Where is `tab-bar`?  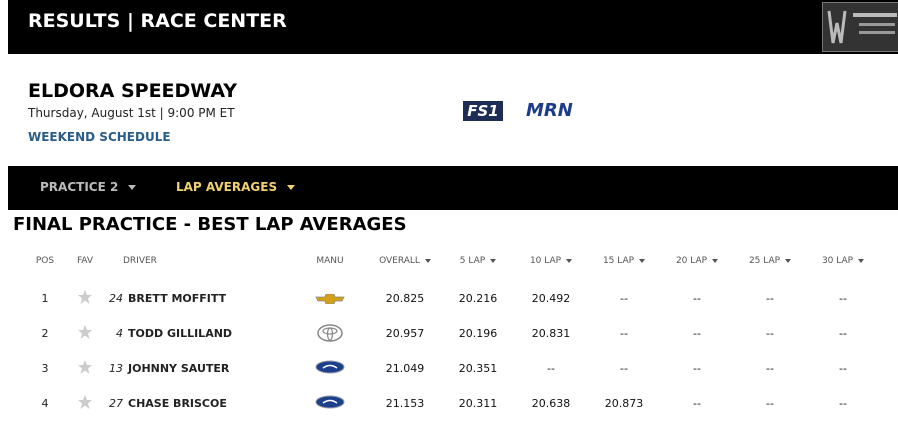
tab-bar is located at coordinates (453, 188).